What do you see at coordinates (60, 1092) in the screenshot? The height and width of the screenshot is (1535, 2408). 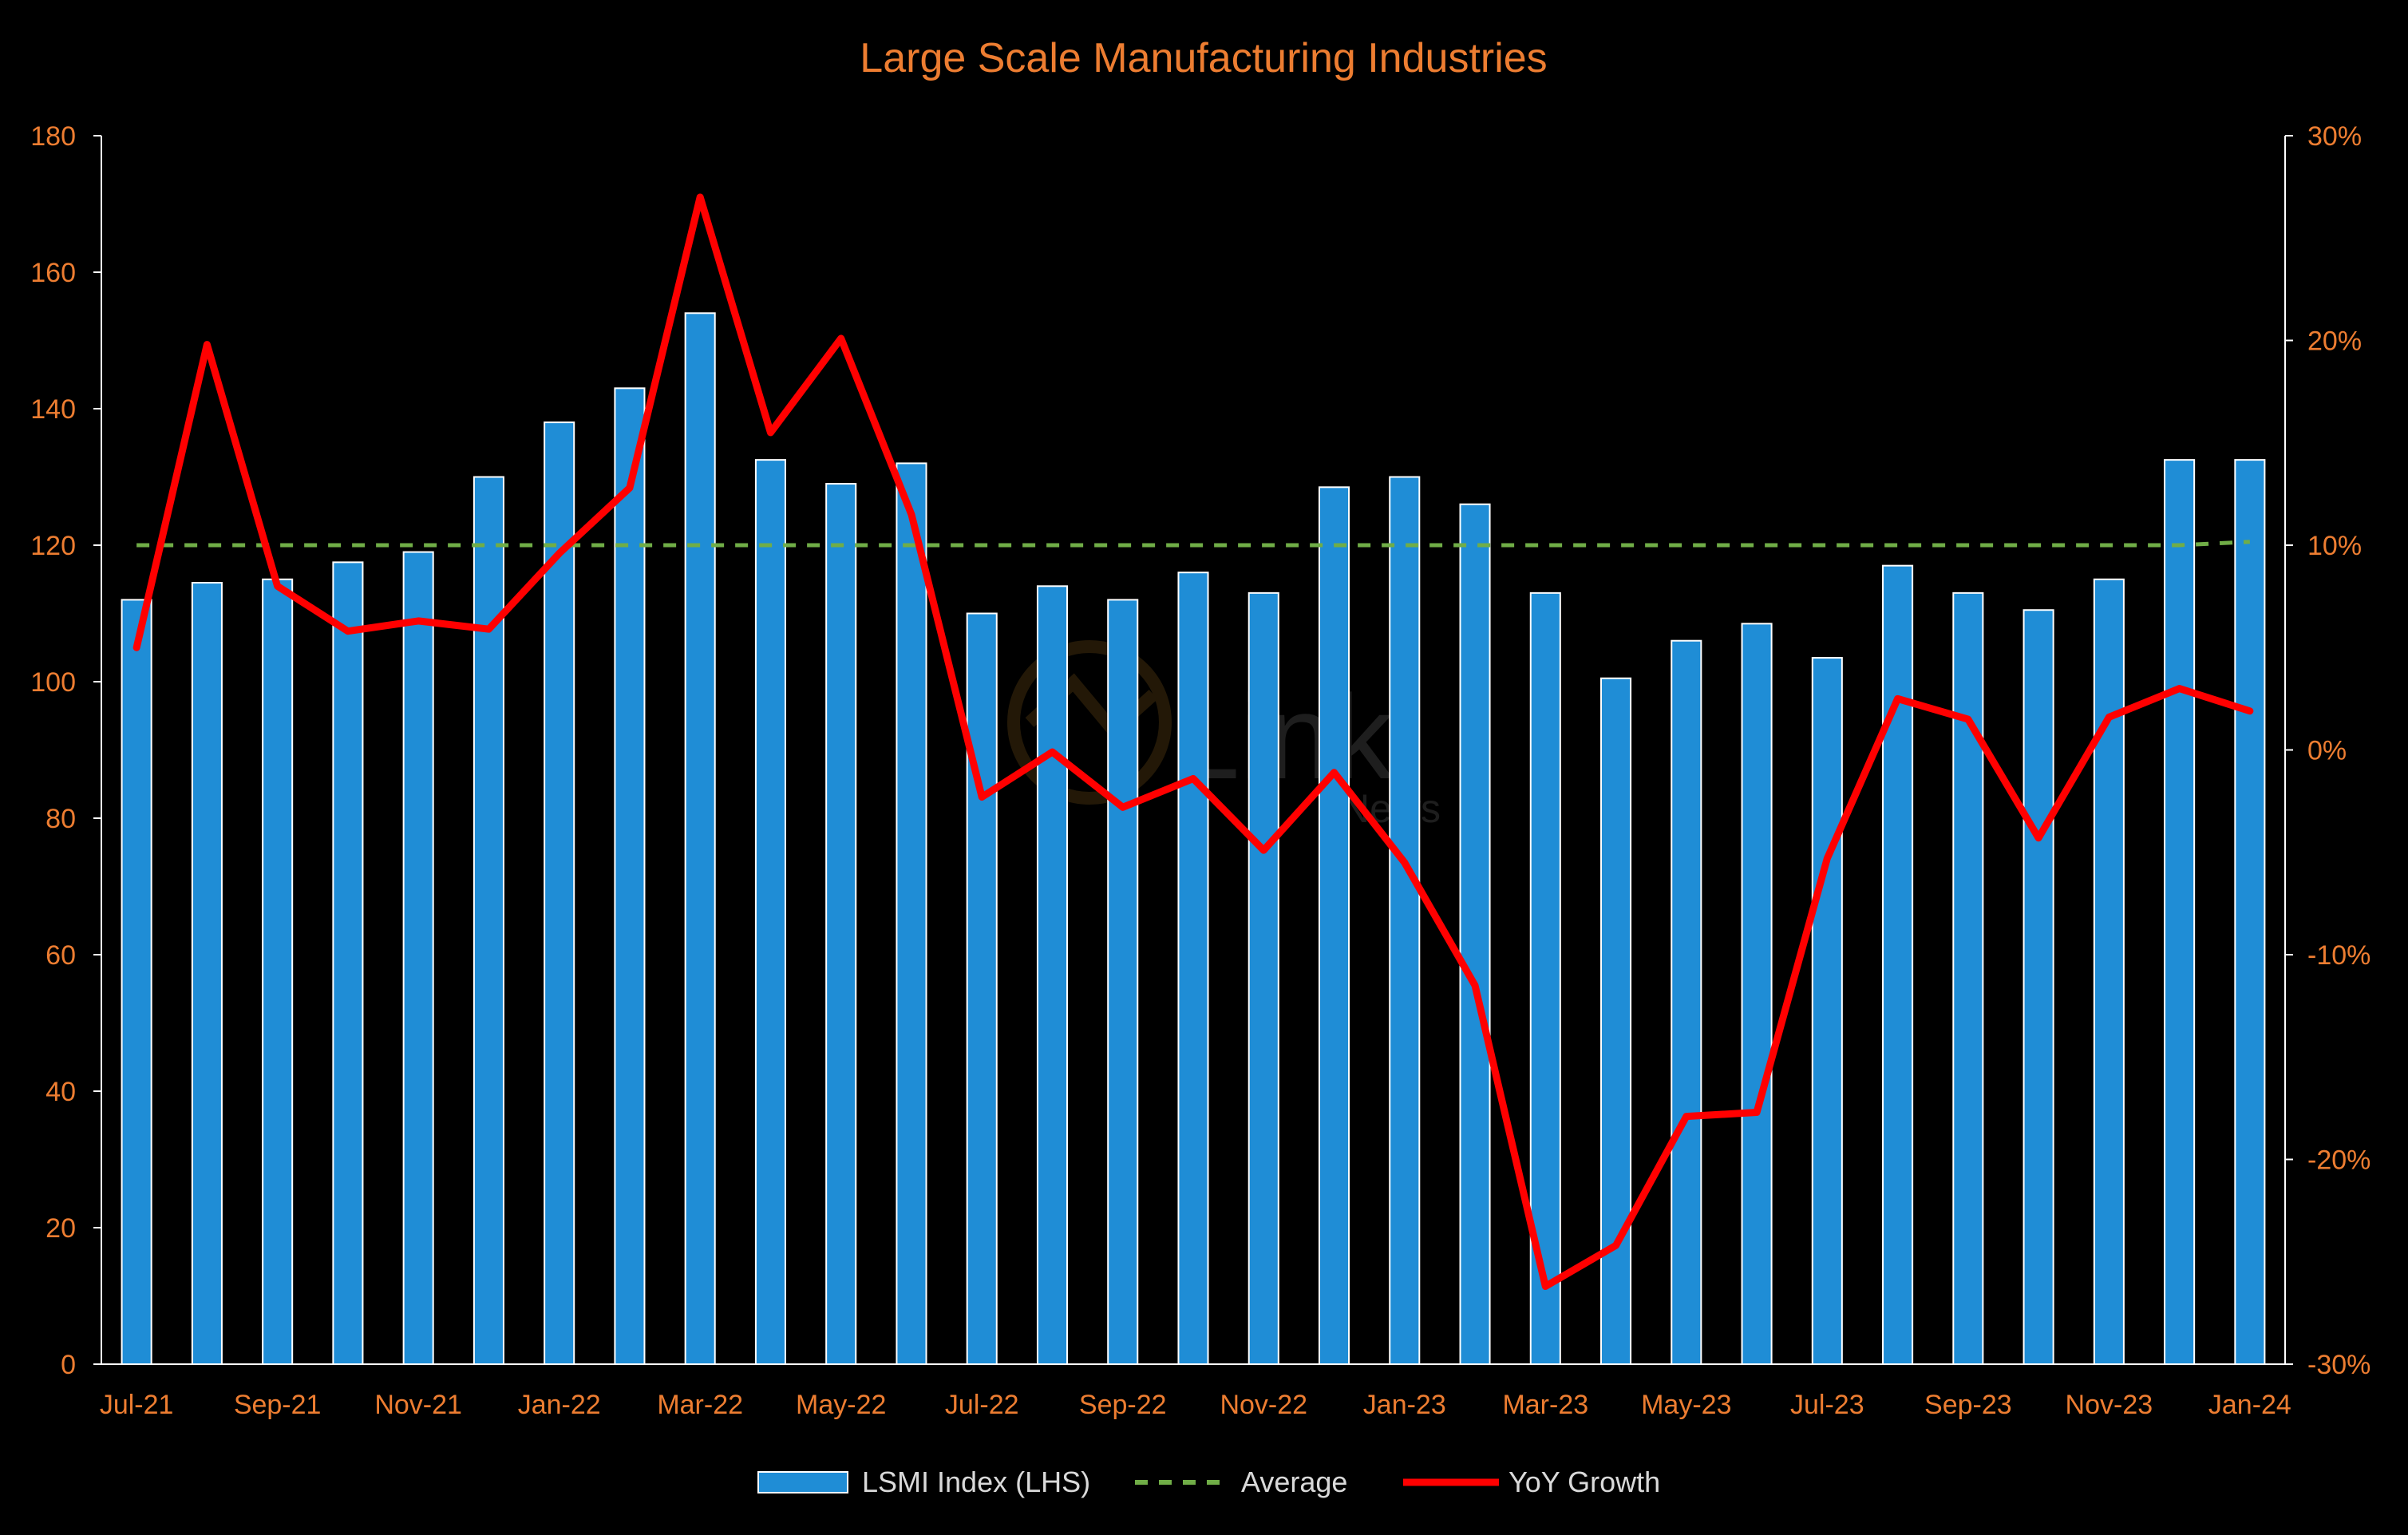 I see `y-left-tick-label: 40` at bounding box center [60, 1092].